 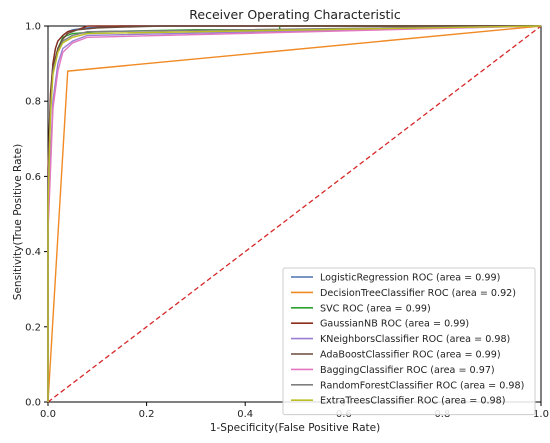 What do you see at coordinates (413, 401) in the screenshot?
I see `legend-label: ExtraTreesClassifier ROC (area = 0.98)` at bounding box center [413, 401].